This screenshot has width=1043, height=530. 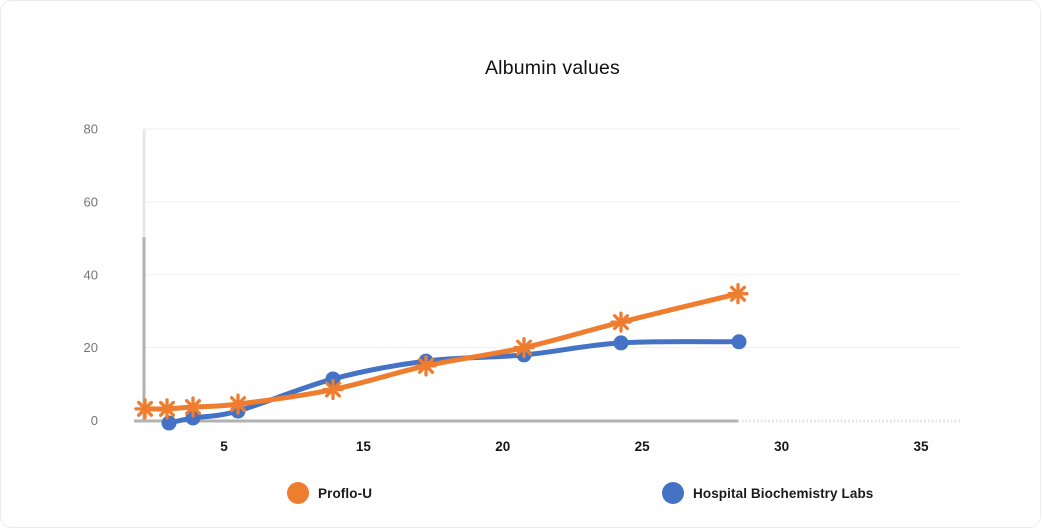 I want to click on y-tick-label: 0, so click(x=94, y=420).